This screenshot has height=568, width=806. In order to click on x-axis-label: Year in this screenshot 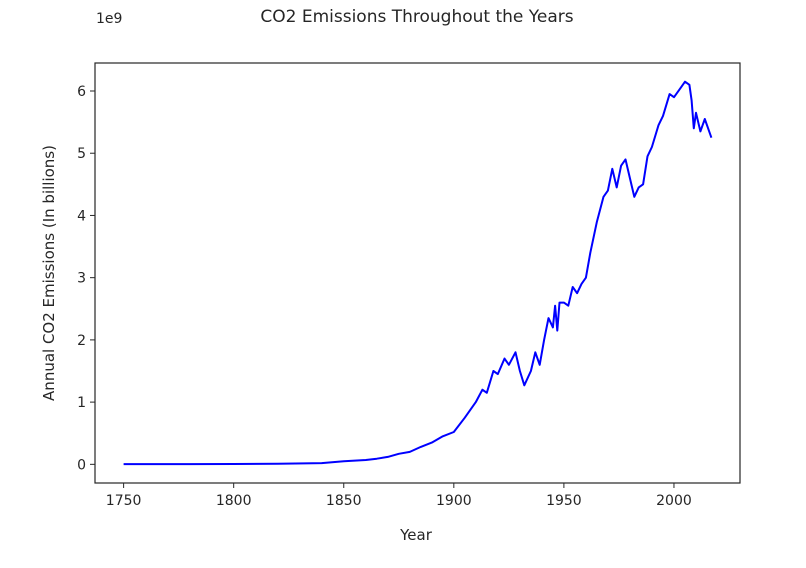, I will do `click(416, 535)`.